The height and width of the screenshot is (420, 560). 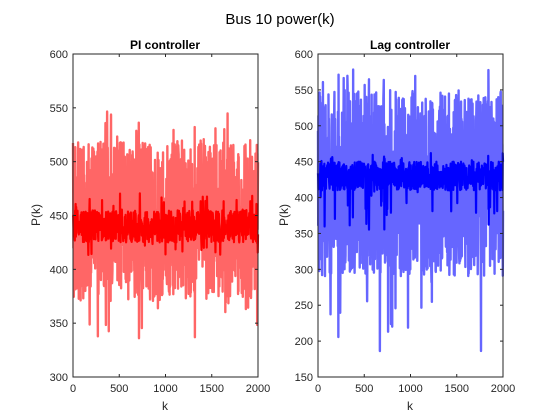 I want to click on lag-y-tick-label: 500, so click(x=304, y=127).